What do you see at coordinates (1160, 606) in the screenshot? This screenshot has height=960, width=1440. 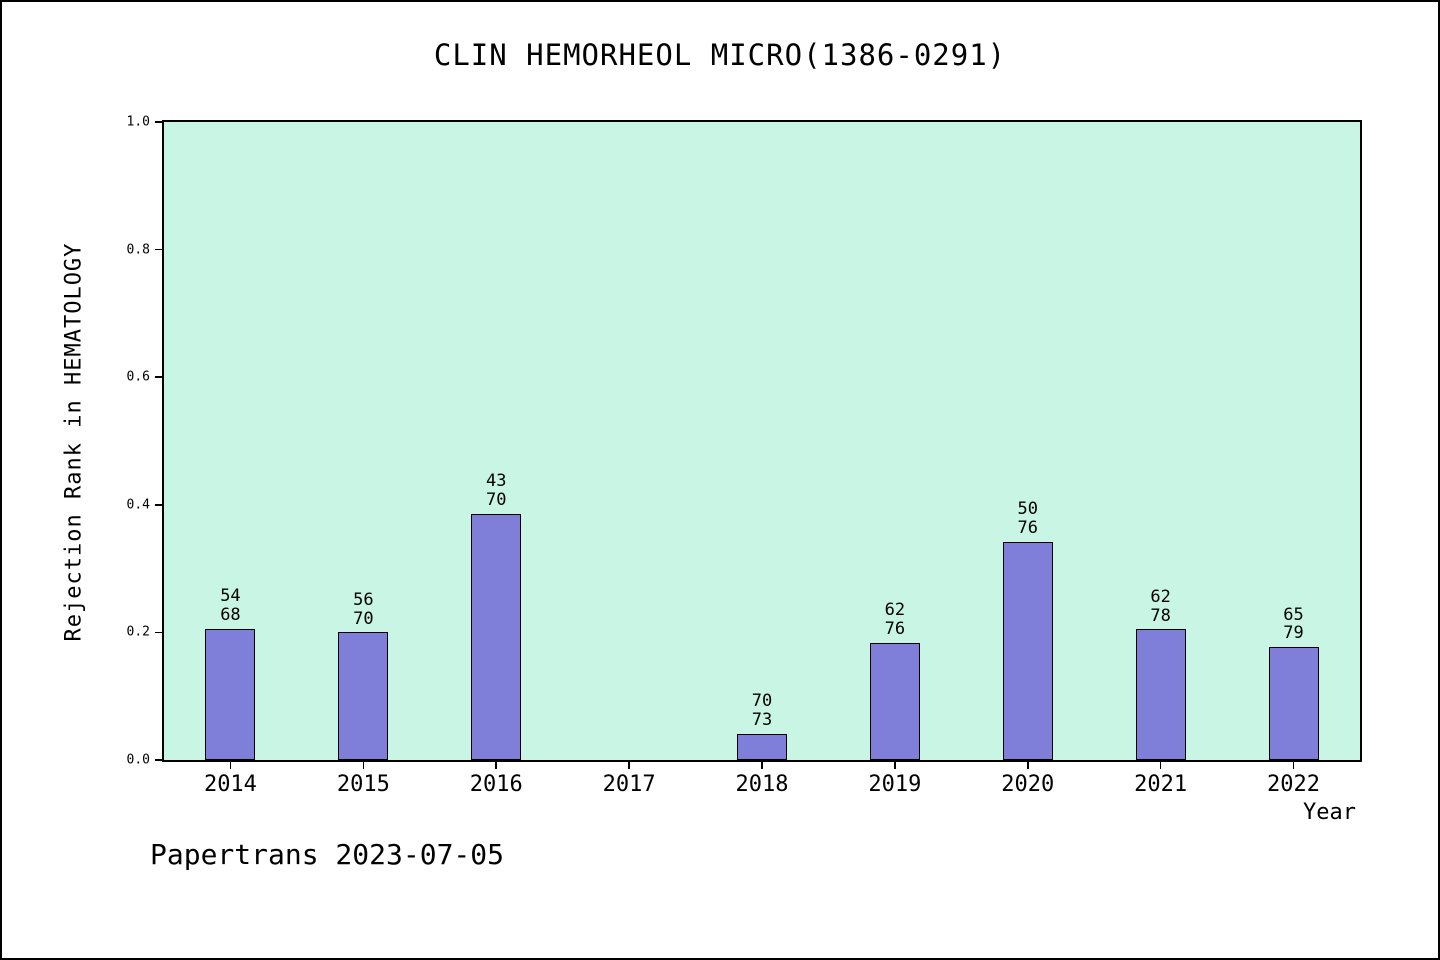 I see `bar-value-label-2021: 62 78` at bounding box center [1160, 606].